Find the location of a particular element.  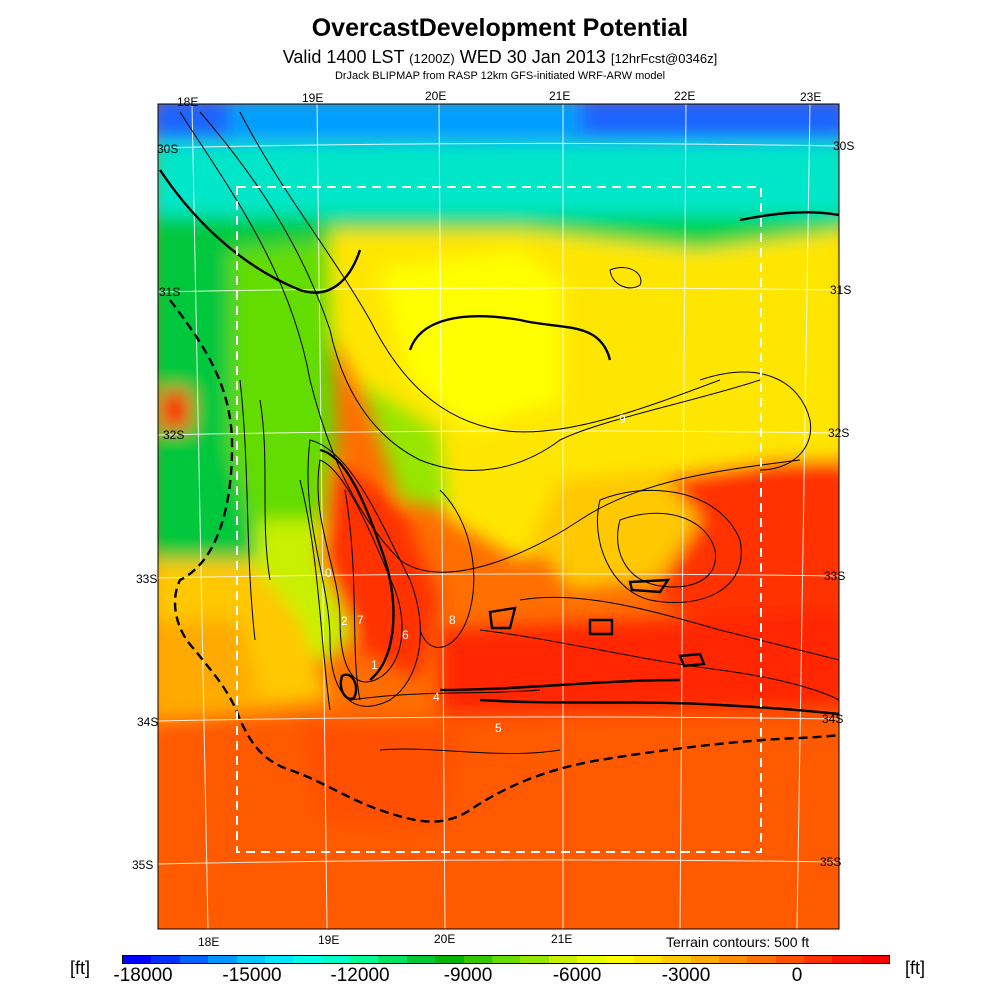

lon-label-top: 19E is located at coordinates (313, 98).